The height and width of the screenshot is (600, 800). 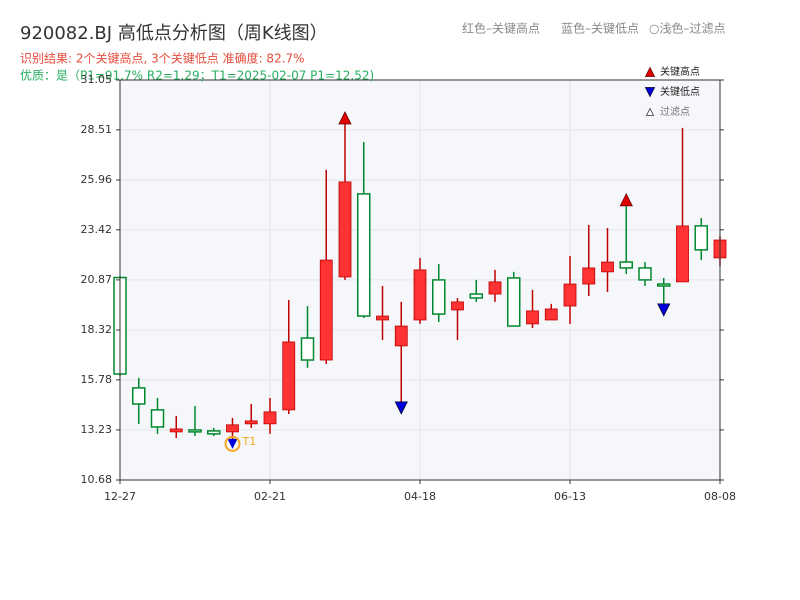 I want to click on legend-label: 过滤点, so click(x=675, y=111).